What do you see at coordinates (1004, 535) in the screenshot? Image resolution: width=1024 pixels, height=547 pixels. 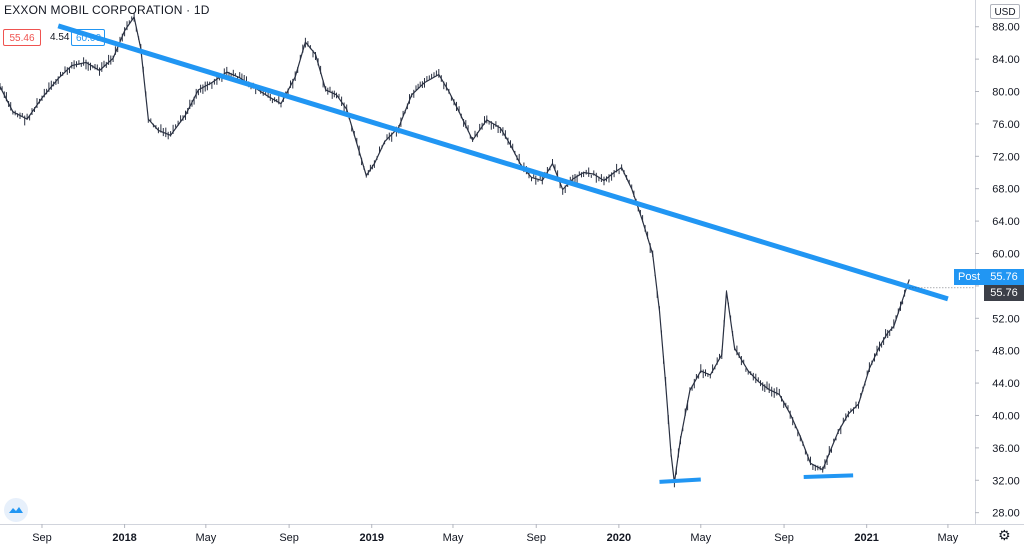 I see `gear-icon: ⚙` at bounding box center [1004, 535].